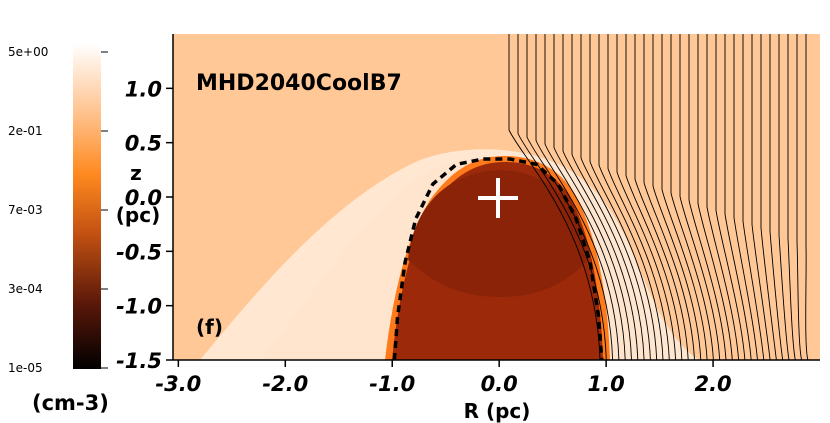 The image size is (830, 423). Describe the element at coordinates (25, 289) in the screenshot. I see `colorbar-tick-label: 3e-04` at that location.